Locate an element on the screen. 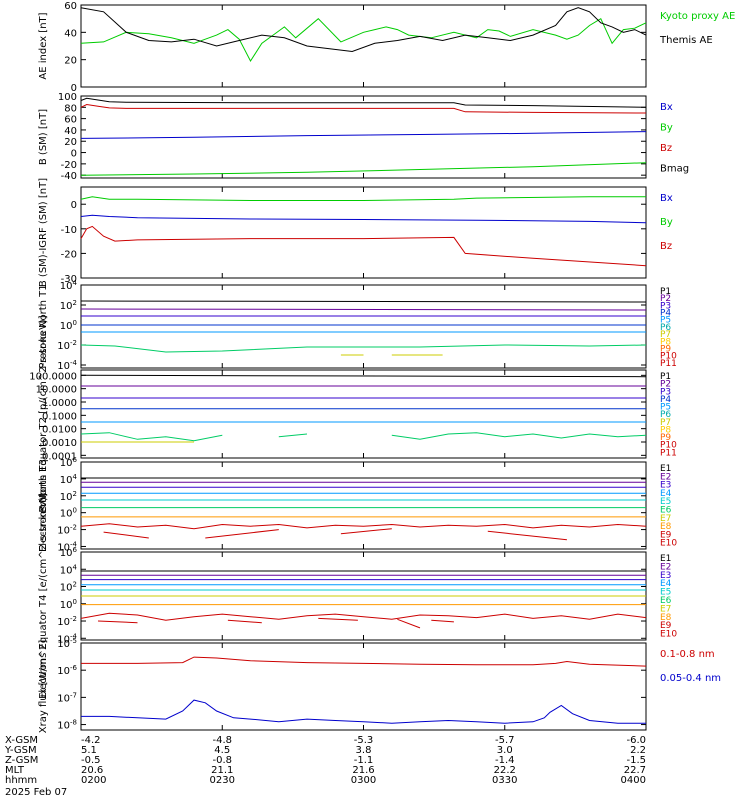 Image resolution: width=750 pixels, height=804 pixels. legend-label: Bmag is located at coordinates (674, 169).